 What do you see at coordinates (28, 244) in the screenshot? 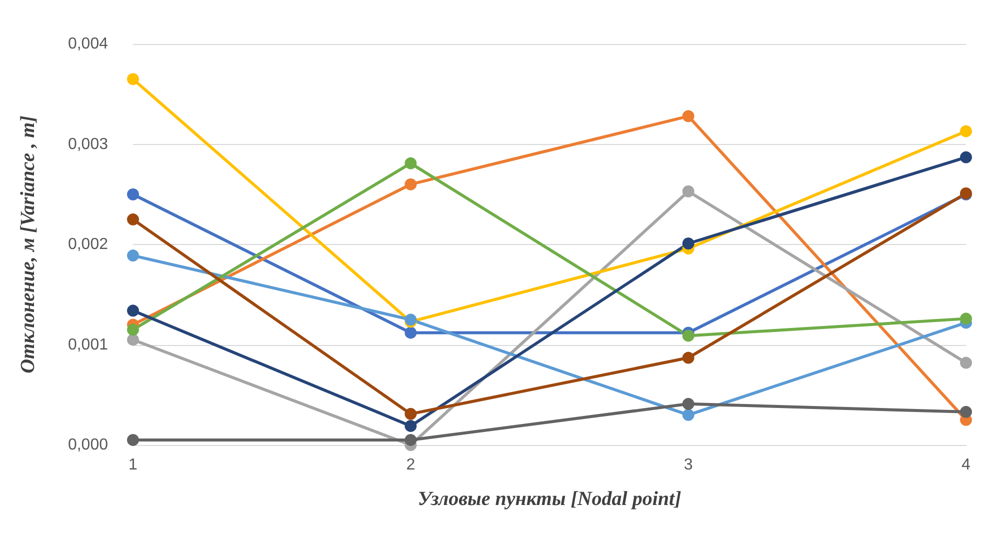
I see `y-axis-title: Отклонение, м [Variance , m]` at bounding box center [28, 244].